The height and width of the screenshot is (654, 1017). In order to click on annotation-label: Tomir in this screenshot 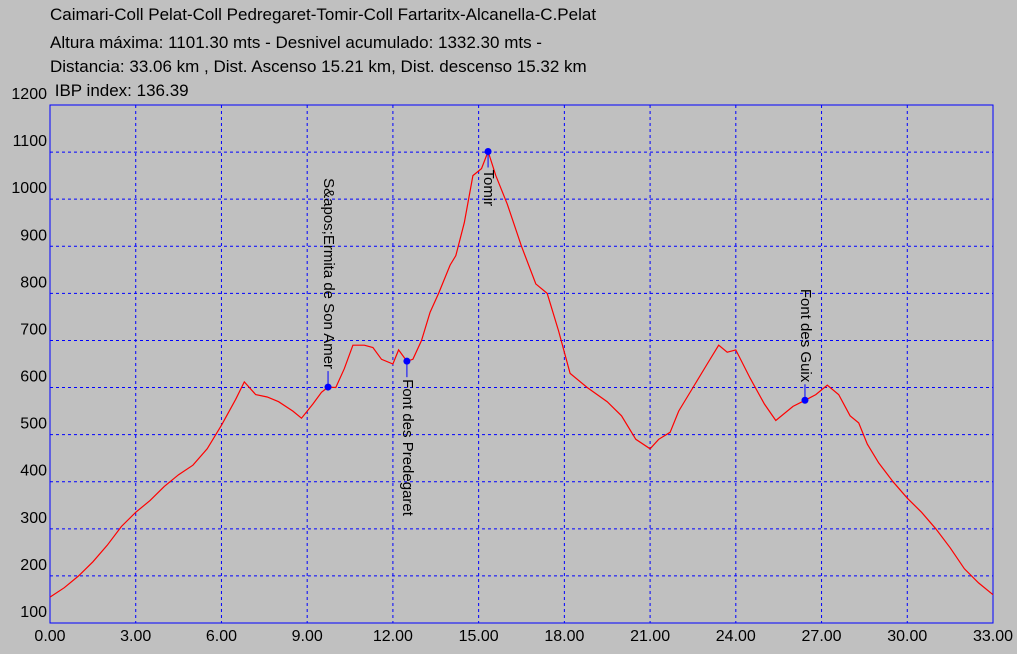, I will do `click(488, 187)`.